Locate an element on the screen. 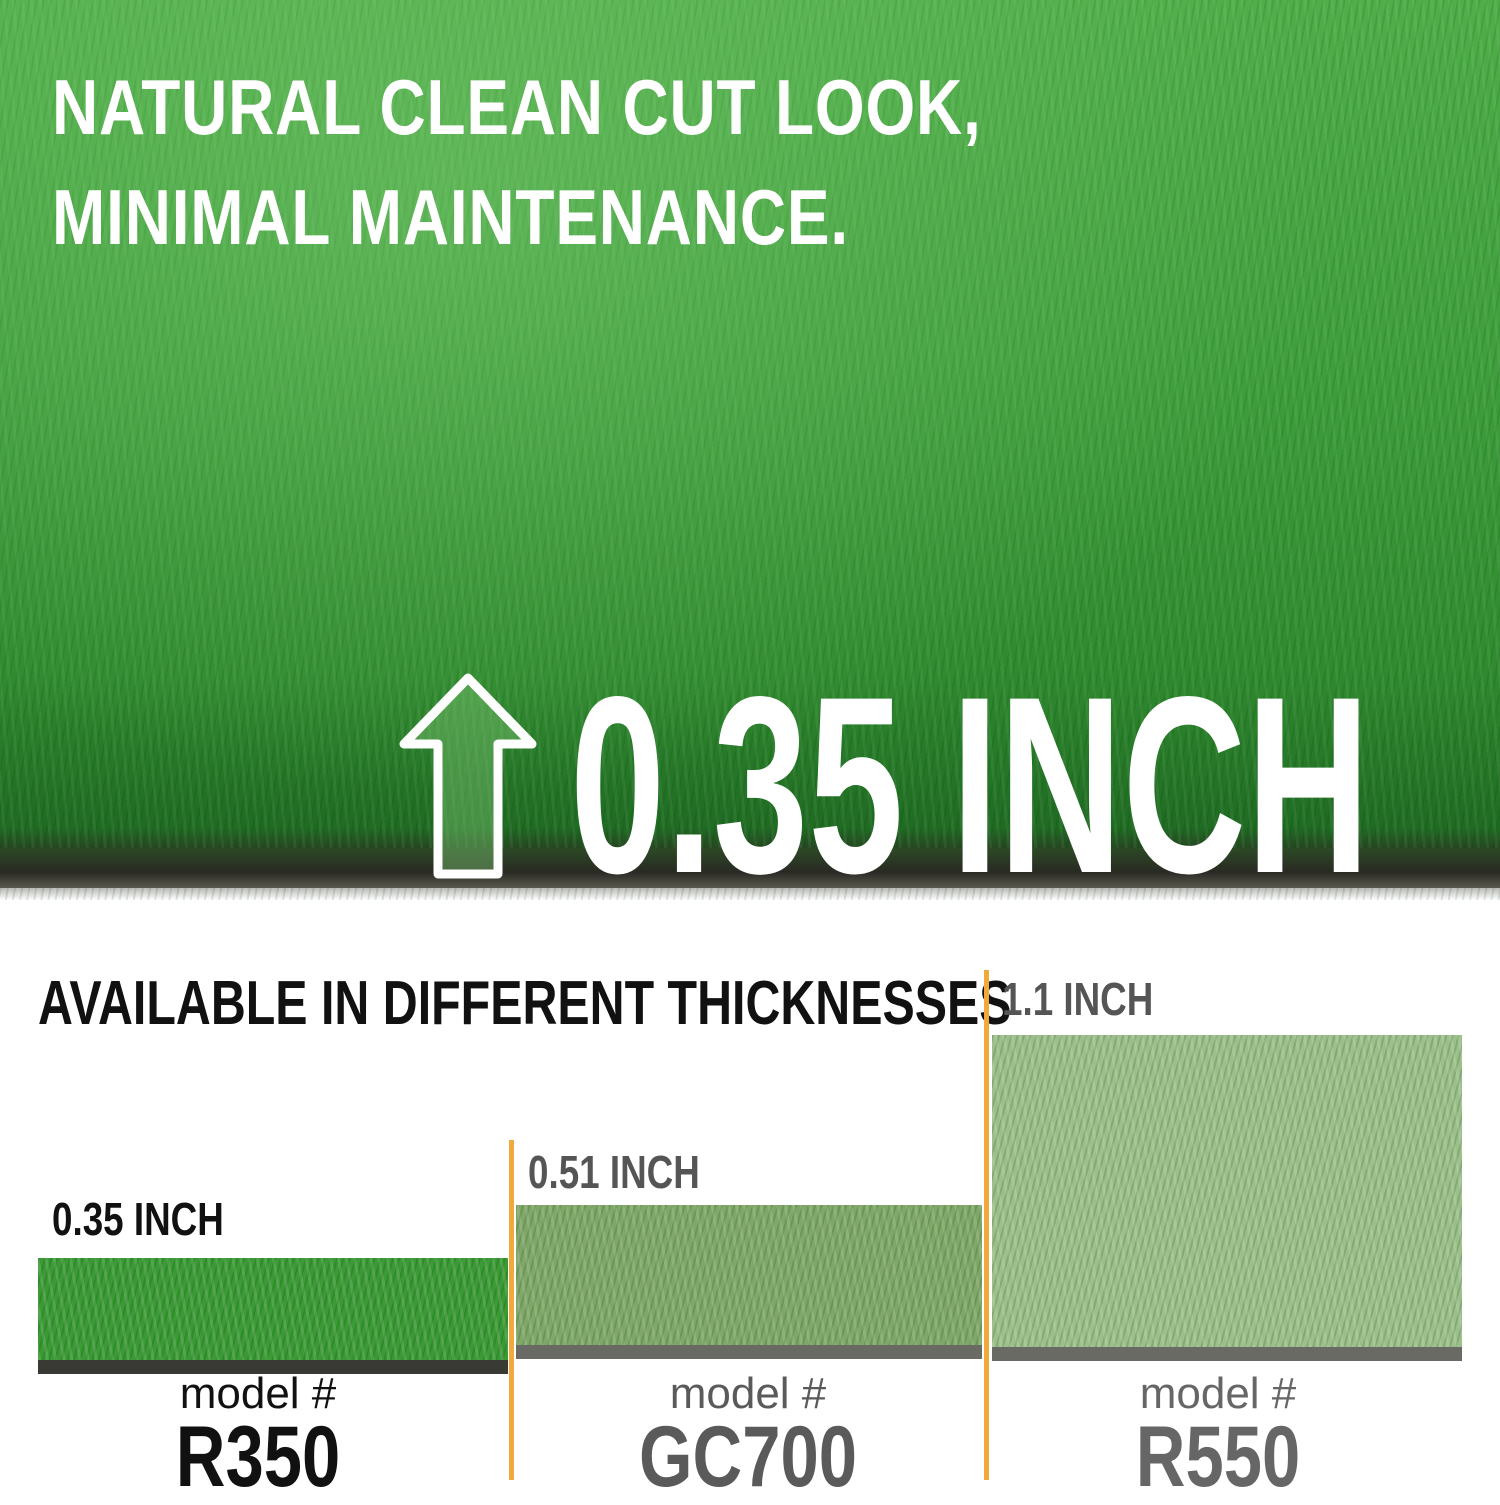 The height and width of the screenshot is (1505, 1500). swatch-r550 is located at coordinates (1227, 1198).